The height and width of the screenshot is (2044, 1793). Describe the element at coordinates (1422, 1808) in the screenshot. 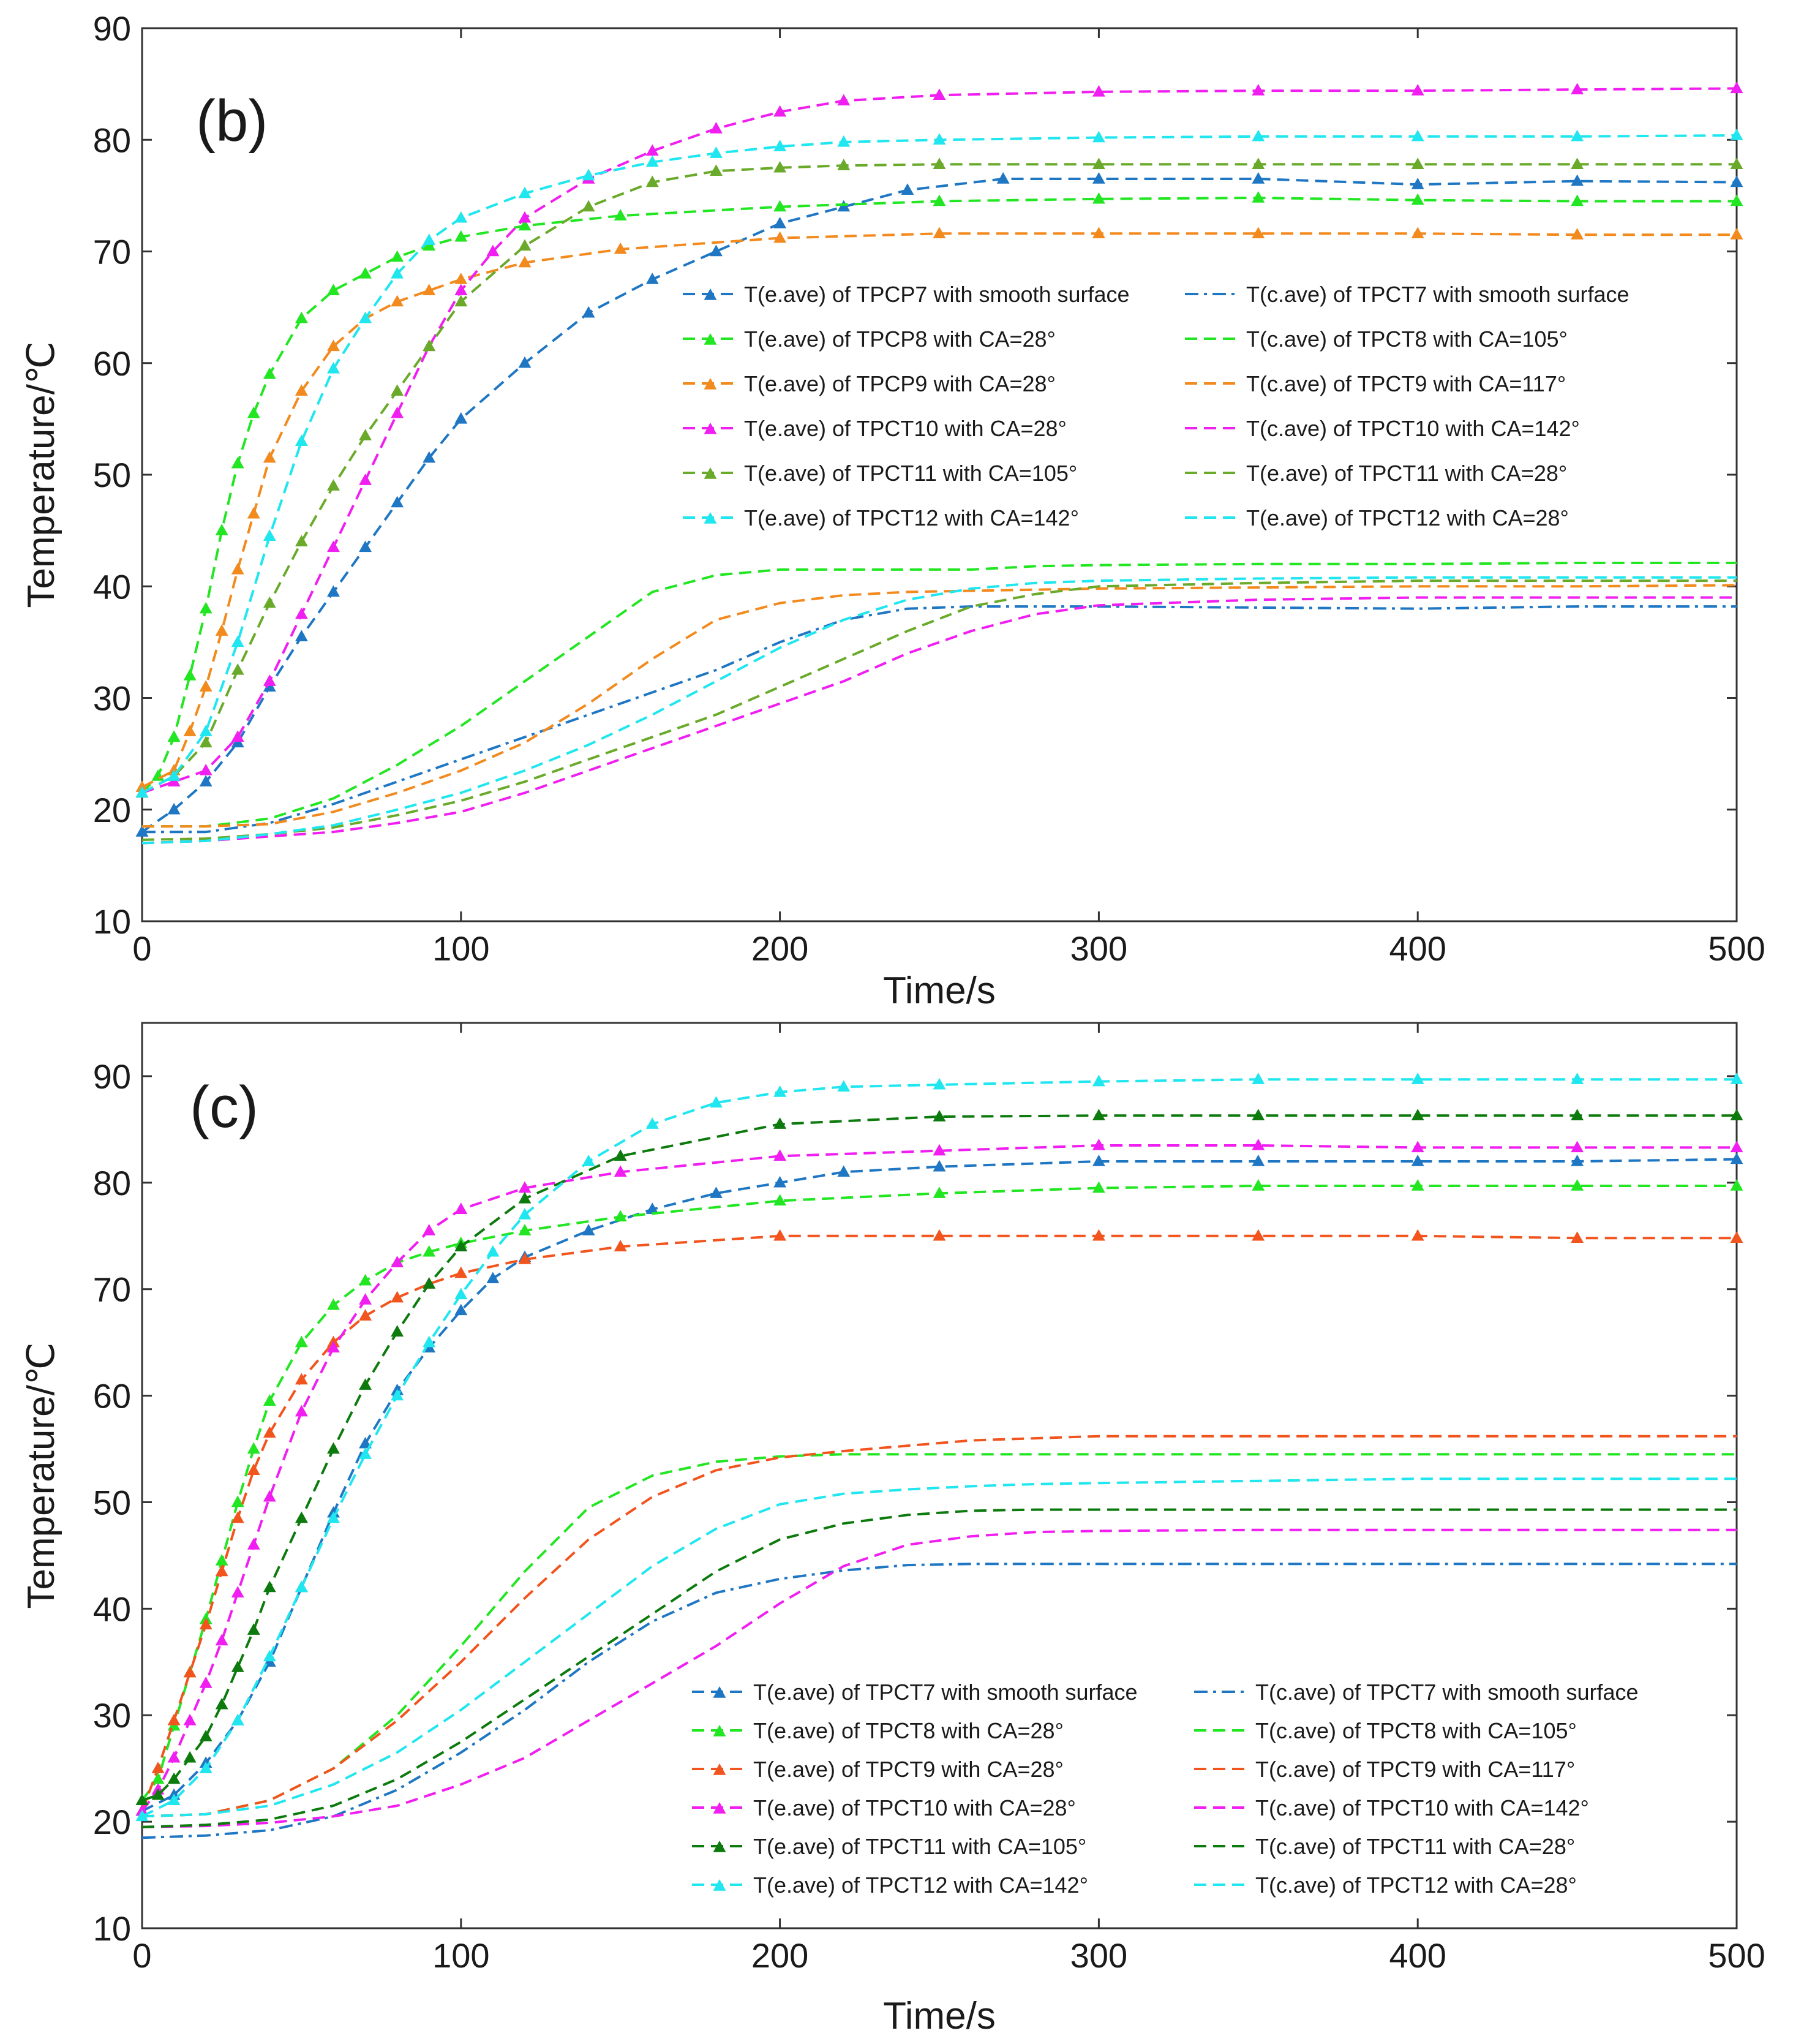

I see `legend-label: T(c.ave) of TPCT10 with CA=142°` at that location.